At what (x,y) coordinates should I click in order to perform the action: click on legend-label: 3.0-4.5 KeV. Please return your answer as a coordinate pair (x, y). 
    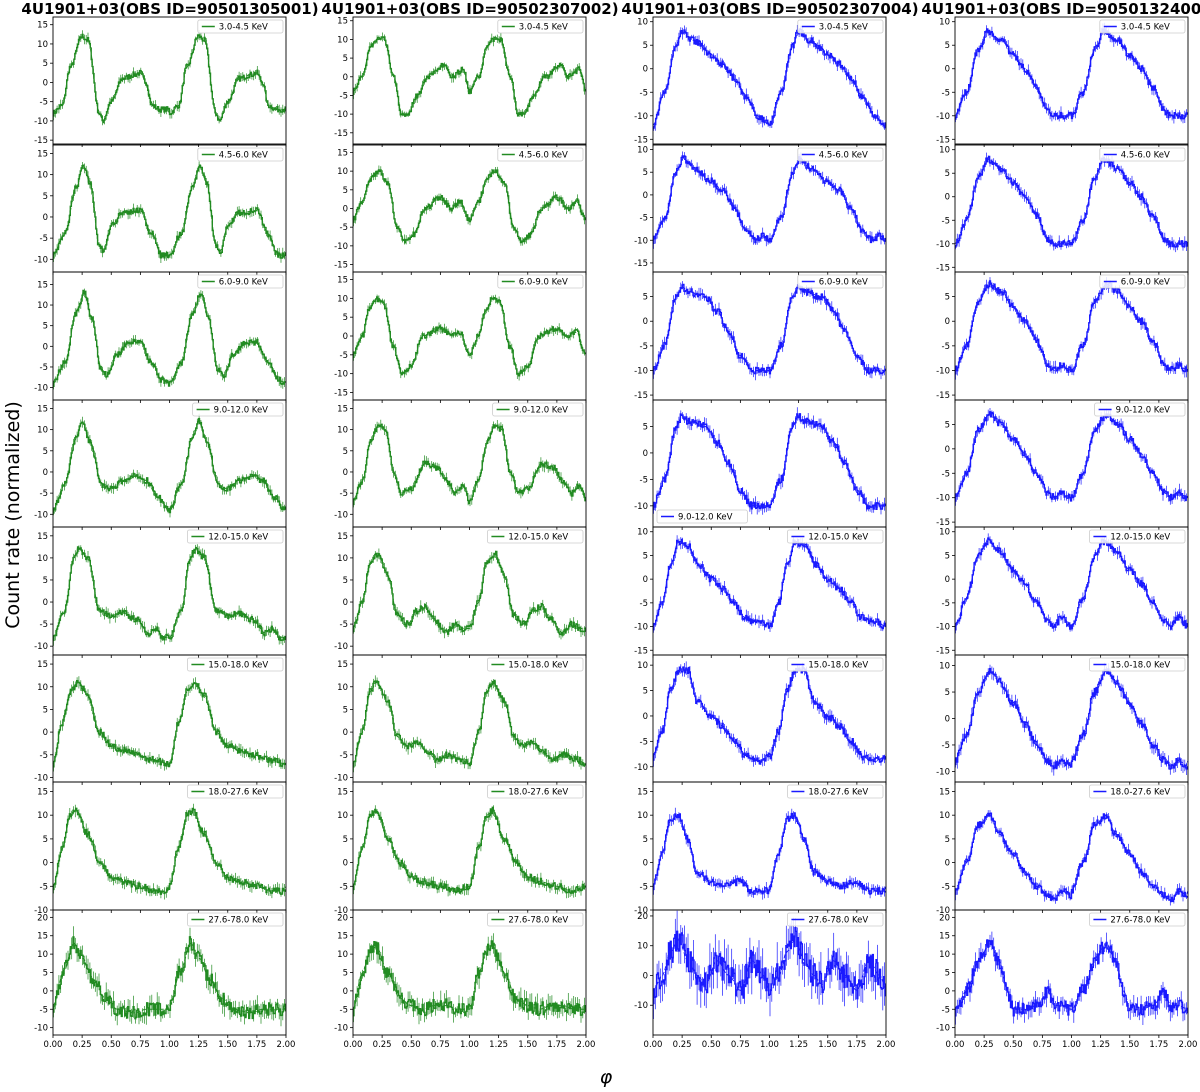
    Looking at the image, I should click on (843, 28).